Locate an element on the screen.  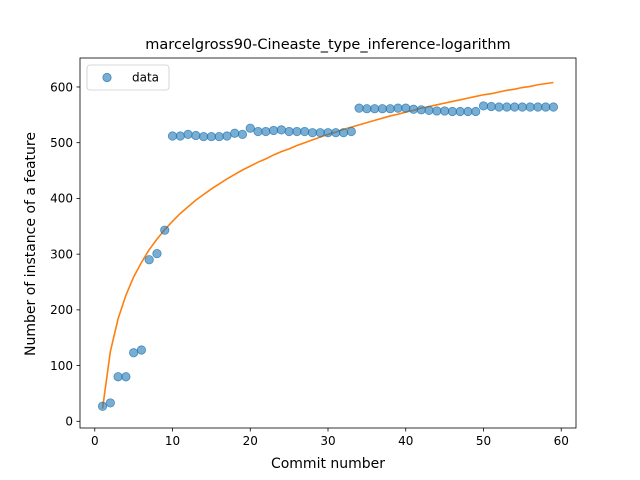
y-tick-label: 300 is located at coordinates (61, 254).